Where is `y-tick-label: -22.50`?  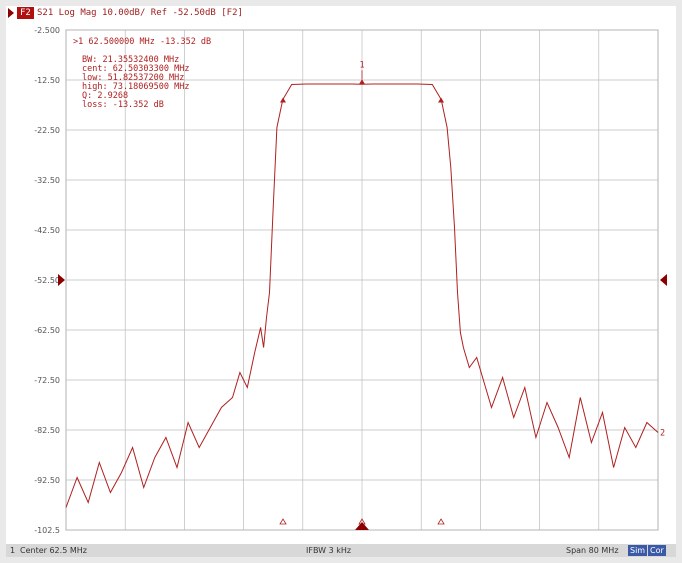
y-tick-label: -22.50 is located at coordinates (47, 130).